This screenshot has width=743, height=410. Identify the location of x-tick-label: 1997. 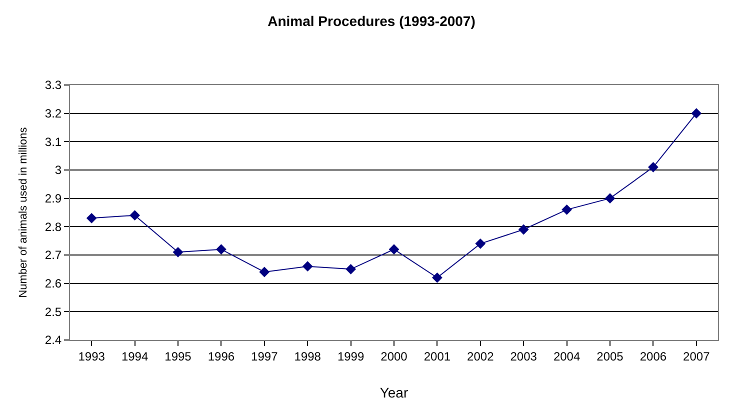
(264, 356).